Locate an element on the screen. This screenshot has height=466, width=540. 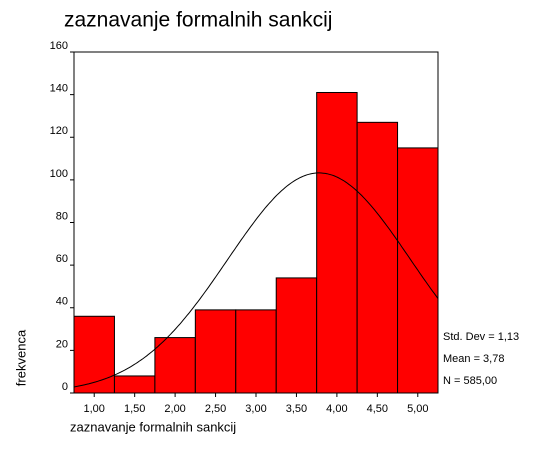
y-tick-label: 80 is located at coordinates (62, 216).